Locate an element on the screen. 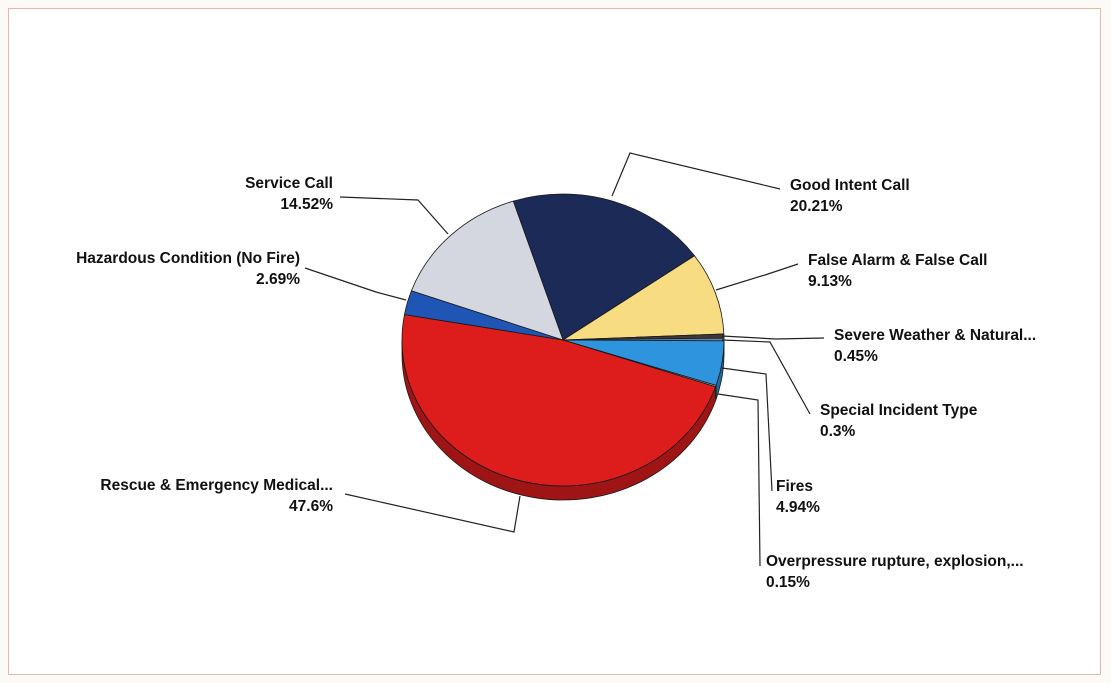 The width and height of the screenshot is (1111, 683). slice-label-false-alarm-false-call: False Alarm & False Call is located at coordinates (897, 260).